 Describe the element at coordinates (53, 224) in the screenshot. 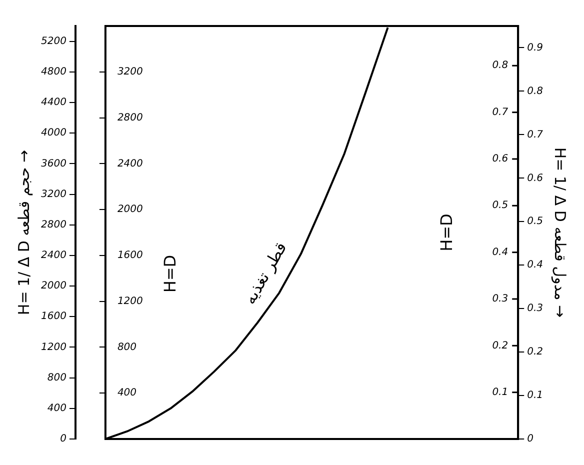

I see `y-tick-label: 2800` at that location.